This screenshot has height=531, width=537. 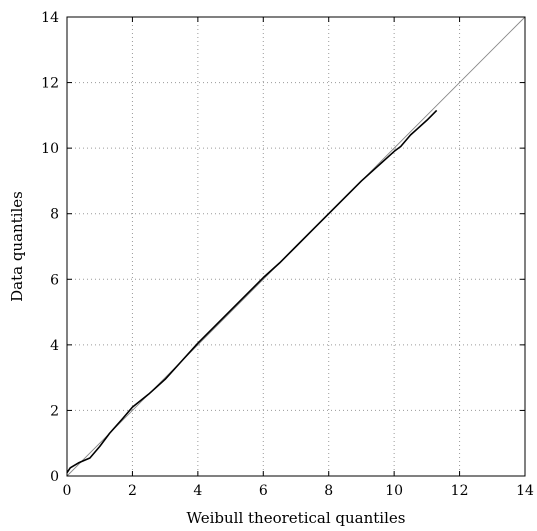 I want to click on y-tick-label: 14, so click(x=50, y=18).